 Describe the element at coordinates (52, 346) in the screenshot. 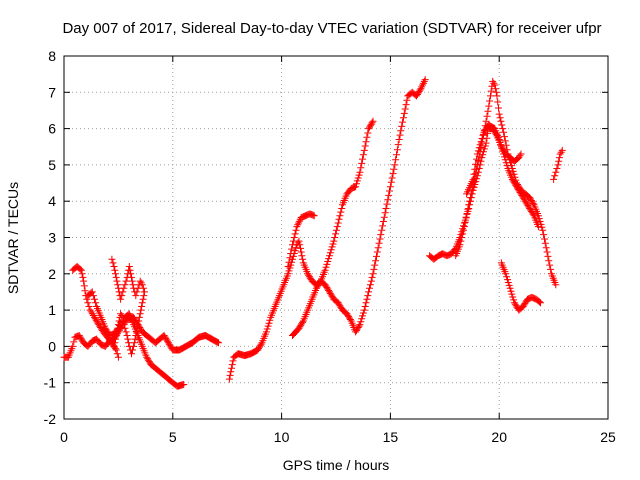

I see `y-tick-label: 0` at that location.